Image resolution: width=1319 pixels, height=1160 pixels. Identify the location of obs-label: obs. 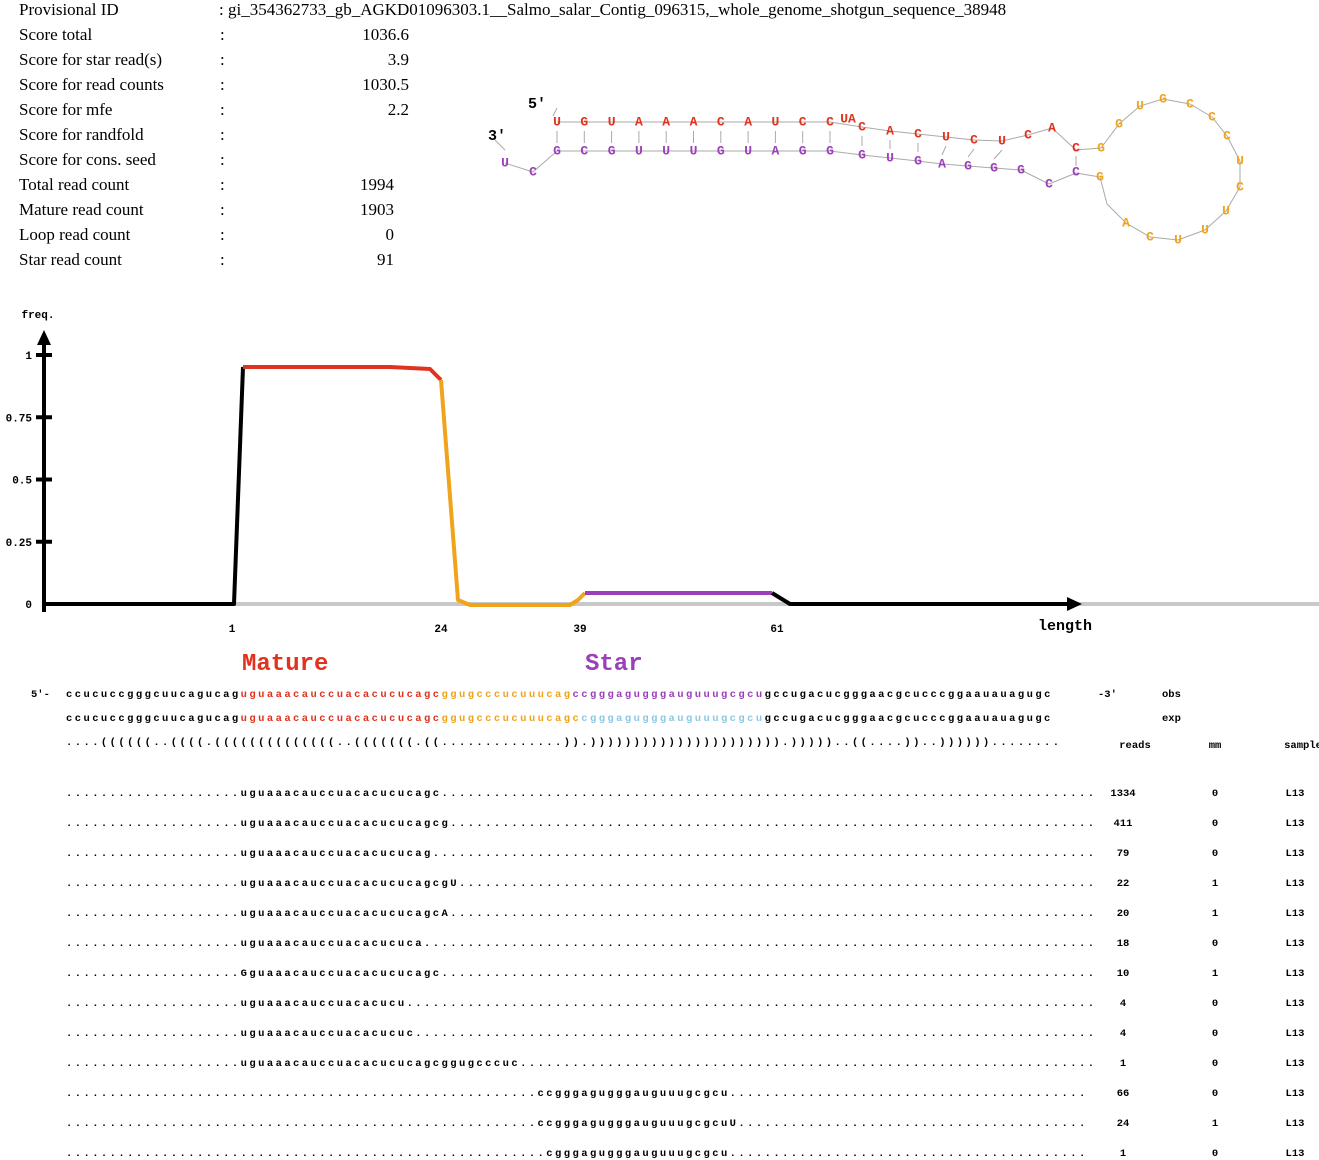
(1171, 695).